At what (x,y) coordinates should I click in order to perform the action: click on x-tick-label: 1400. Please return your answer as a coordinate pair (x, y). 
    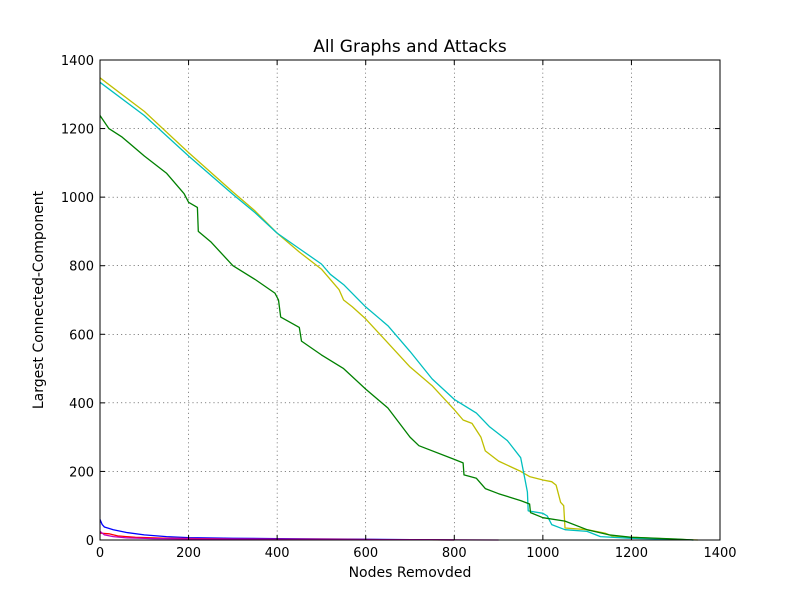
    Looking at the image, I should click on (719, 553).